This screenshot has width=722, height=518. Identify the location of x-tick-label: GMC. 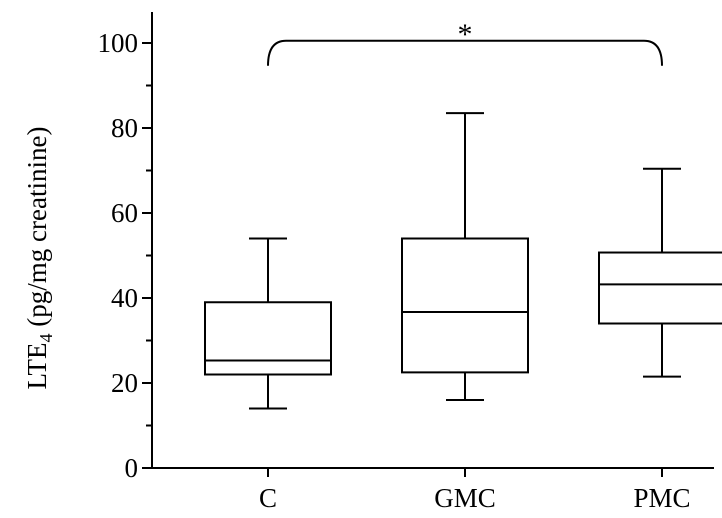
(465, 498).